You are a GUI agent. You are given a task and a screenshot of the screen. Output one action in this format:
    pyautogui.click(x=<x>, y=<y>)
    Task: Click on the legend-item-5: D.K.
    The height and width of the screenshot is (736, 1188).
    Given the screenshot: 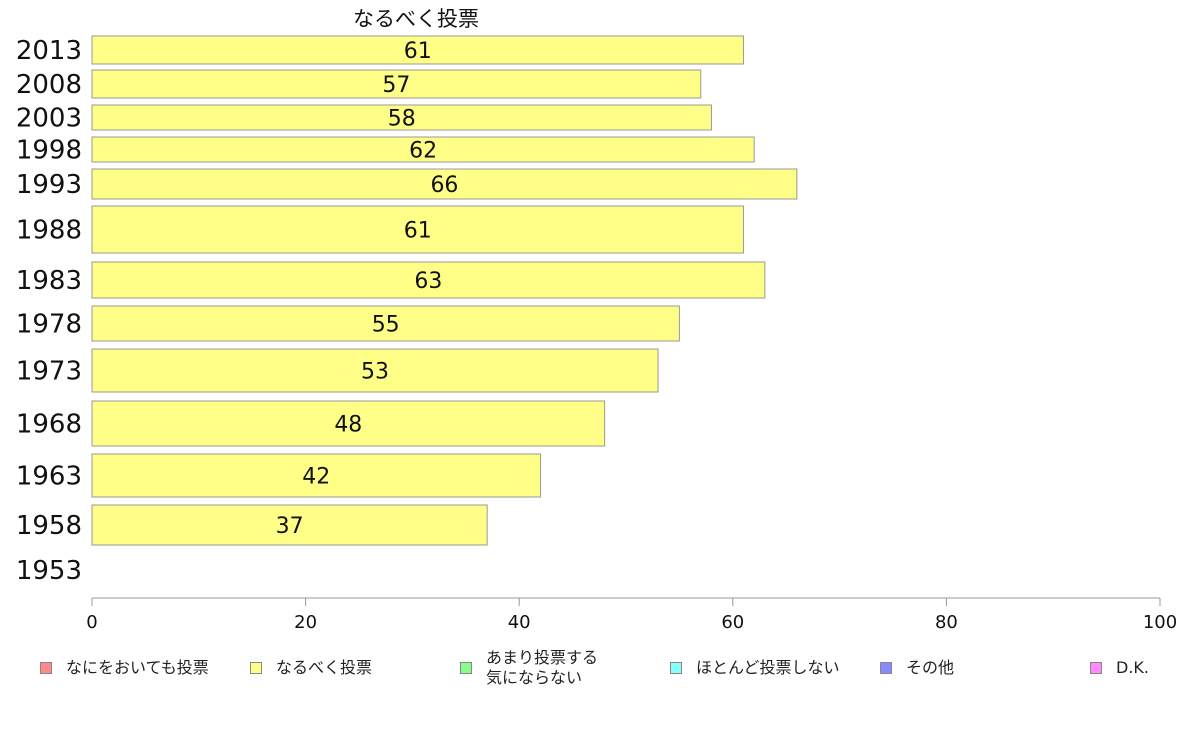 What is the action you would take?
    pyautogui.click(x=1119, y=668)
    